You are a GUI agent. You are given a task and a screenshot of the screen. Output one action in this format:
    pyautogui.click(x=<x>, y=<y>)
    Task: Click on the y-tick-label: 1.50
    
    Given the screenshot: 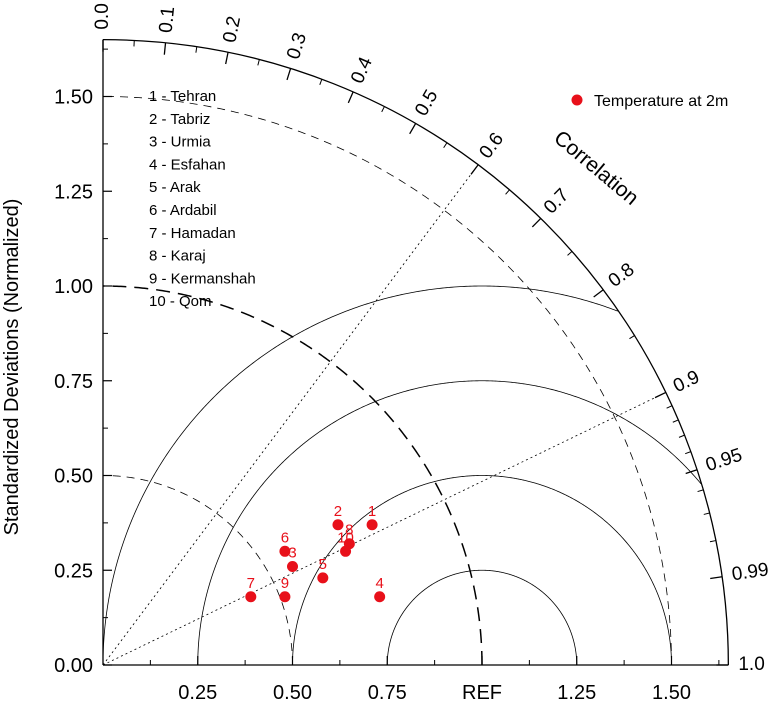 What is the action you would take?
    pyautogui.click(x=73, y=98)
    